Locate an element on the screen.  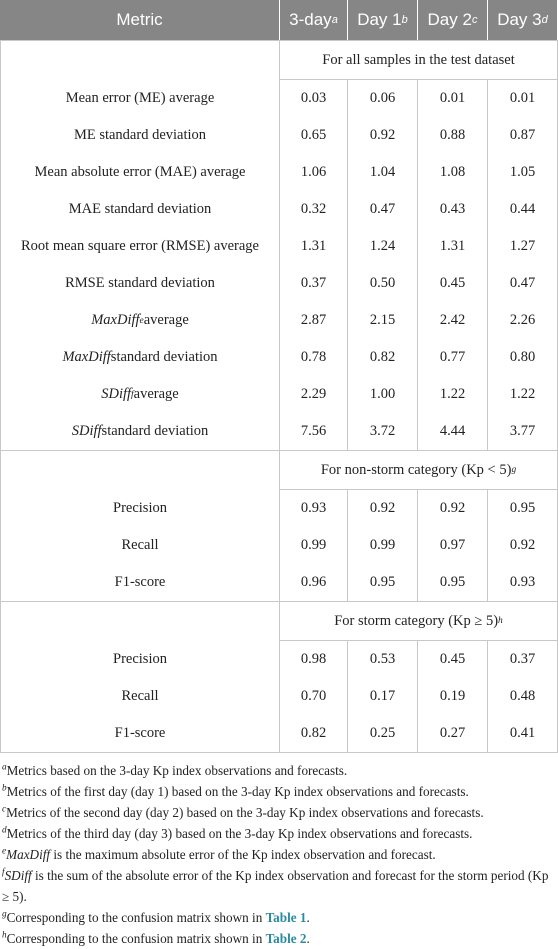
value-cell: 0.97 is located at coordinates (453, 545).